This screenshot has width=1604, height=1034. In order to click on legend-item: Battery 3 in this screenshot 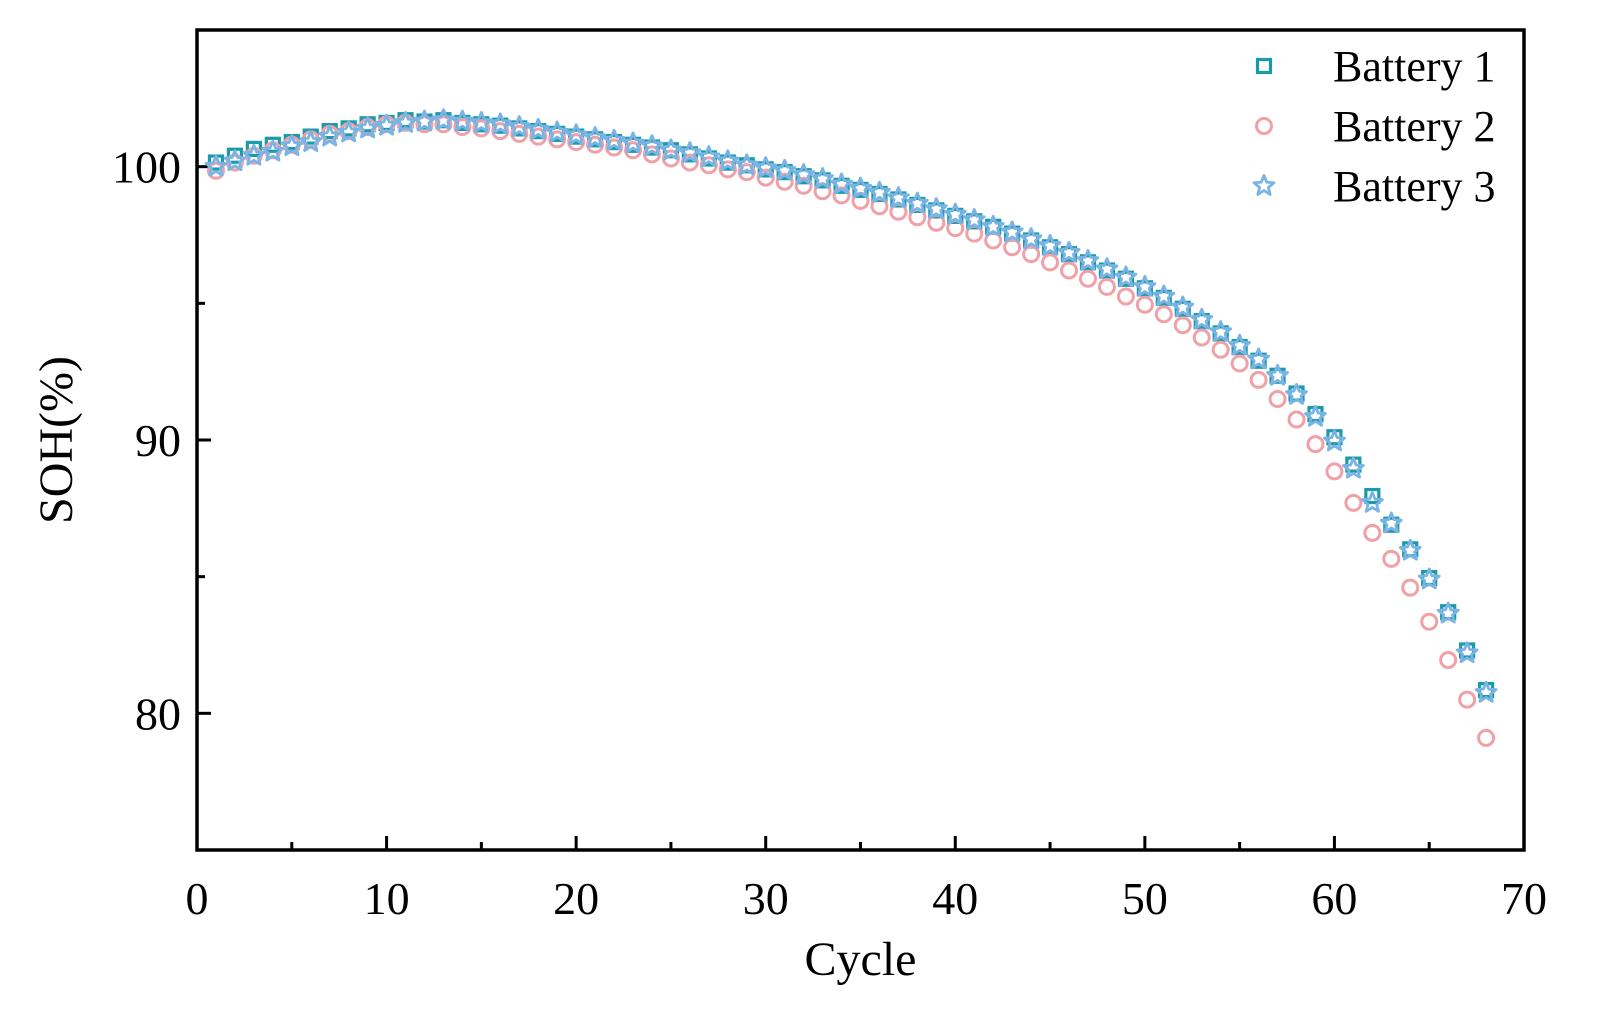, I will do `click(1374, 186)`.